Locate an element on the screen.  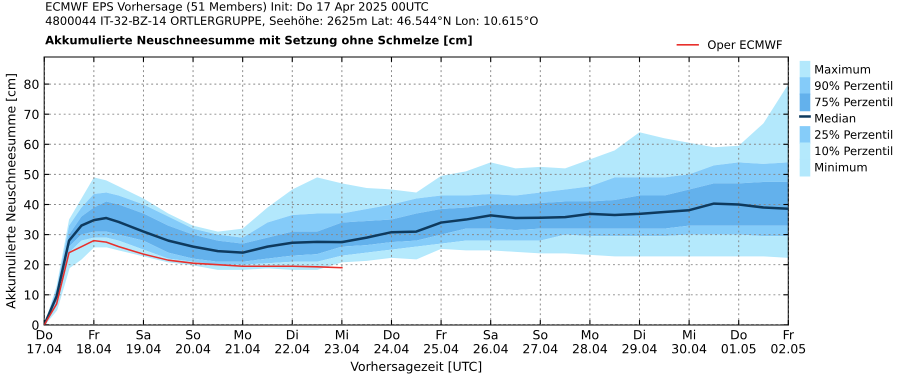
chart-title: Akkumulierte Neuschneesumme mit Setzung ohne Schmelze [cm] is located at coordinates (258, 41).